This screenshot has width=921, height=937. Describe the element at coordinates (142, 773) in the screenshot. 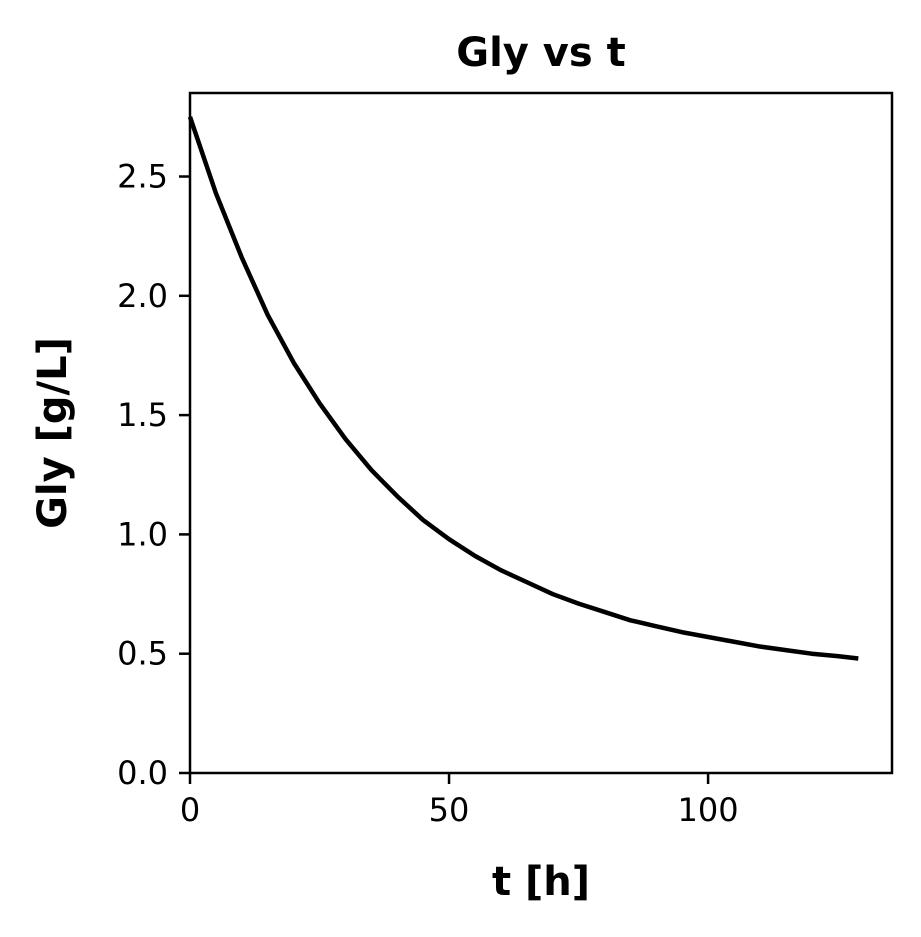

I see `y-tick-label: 0.0` at that location.